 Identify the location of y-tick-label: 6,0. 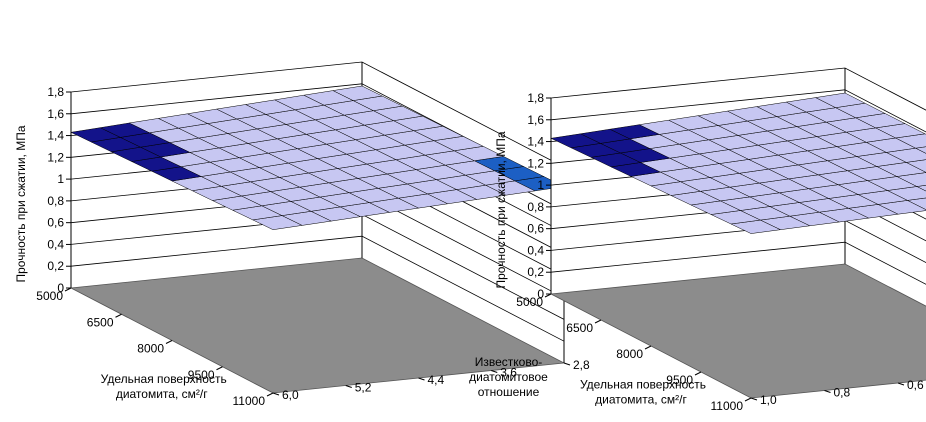
(290, 395).